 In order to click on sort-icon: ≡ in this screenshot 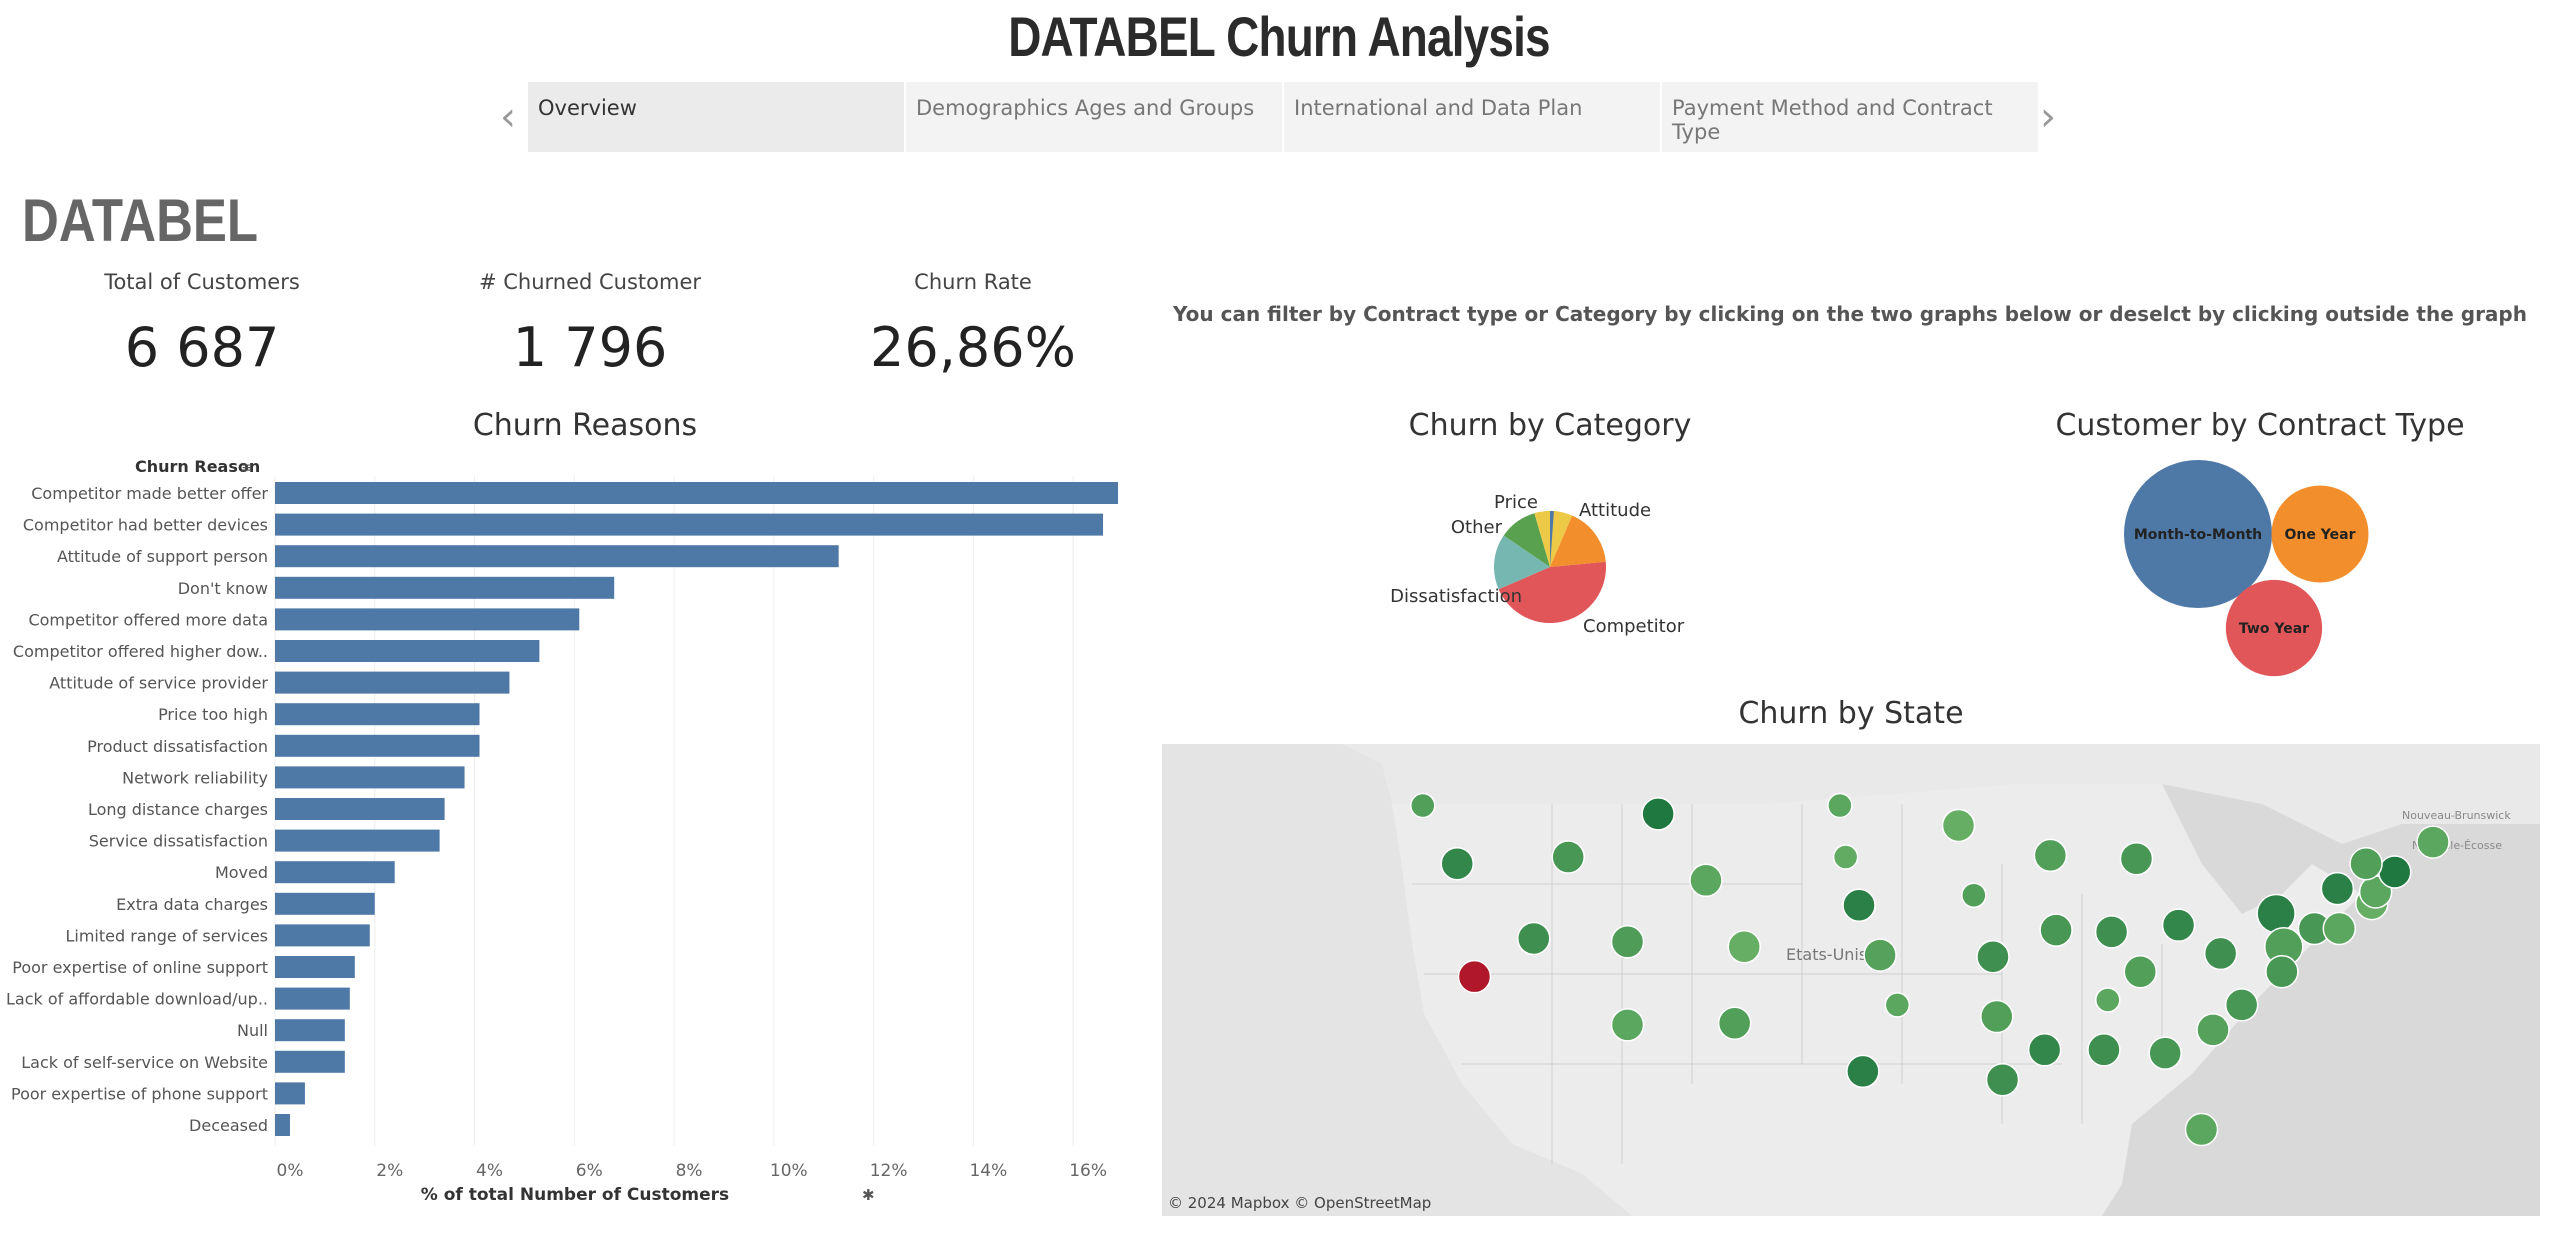, I will do `click(247, 468)`.